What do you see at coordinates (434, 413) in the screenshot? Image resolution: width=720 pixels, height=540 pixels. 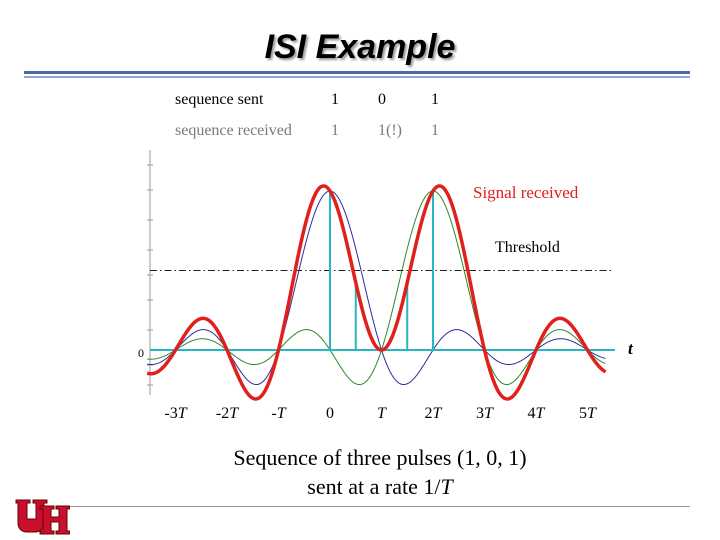 I see `x-tick-label: 2T` at bounding box center [434, 413].